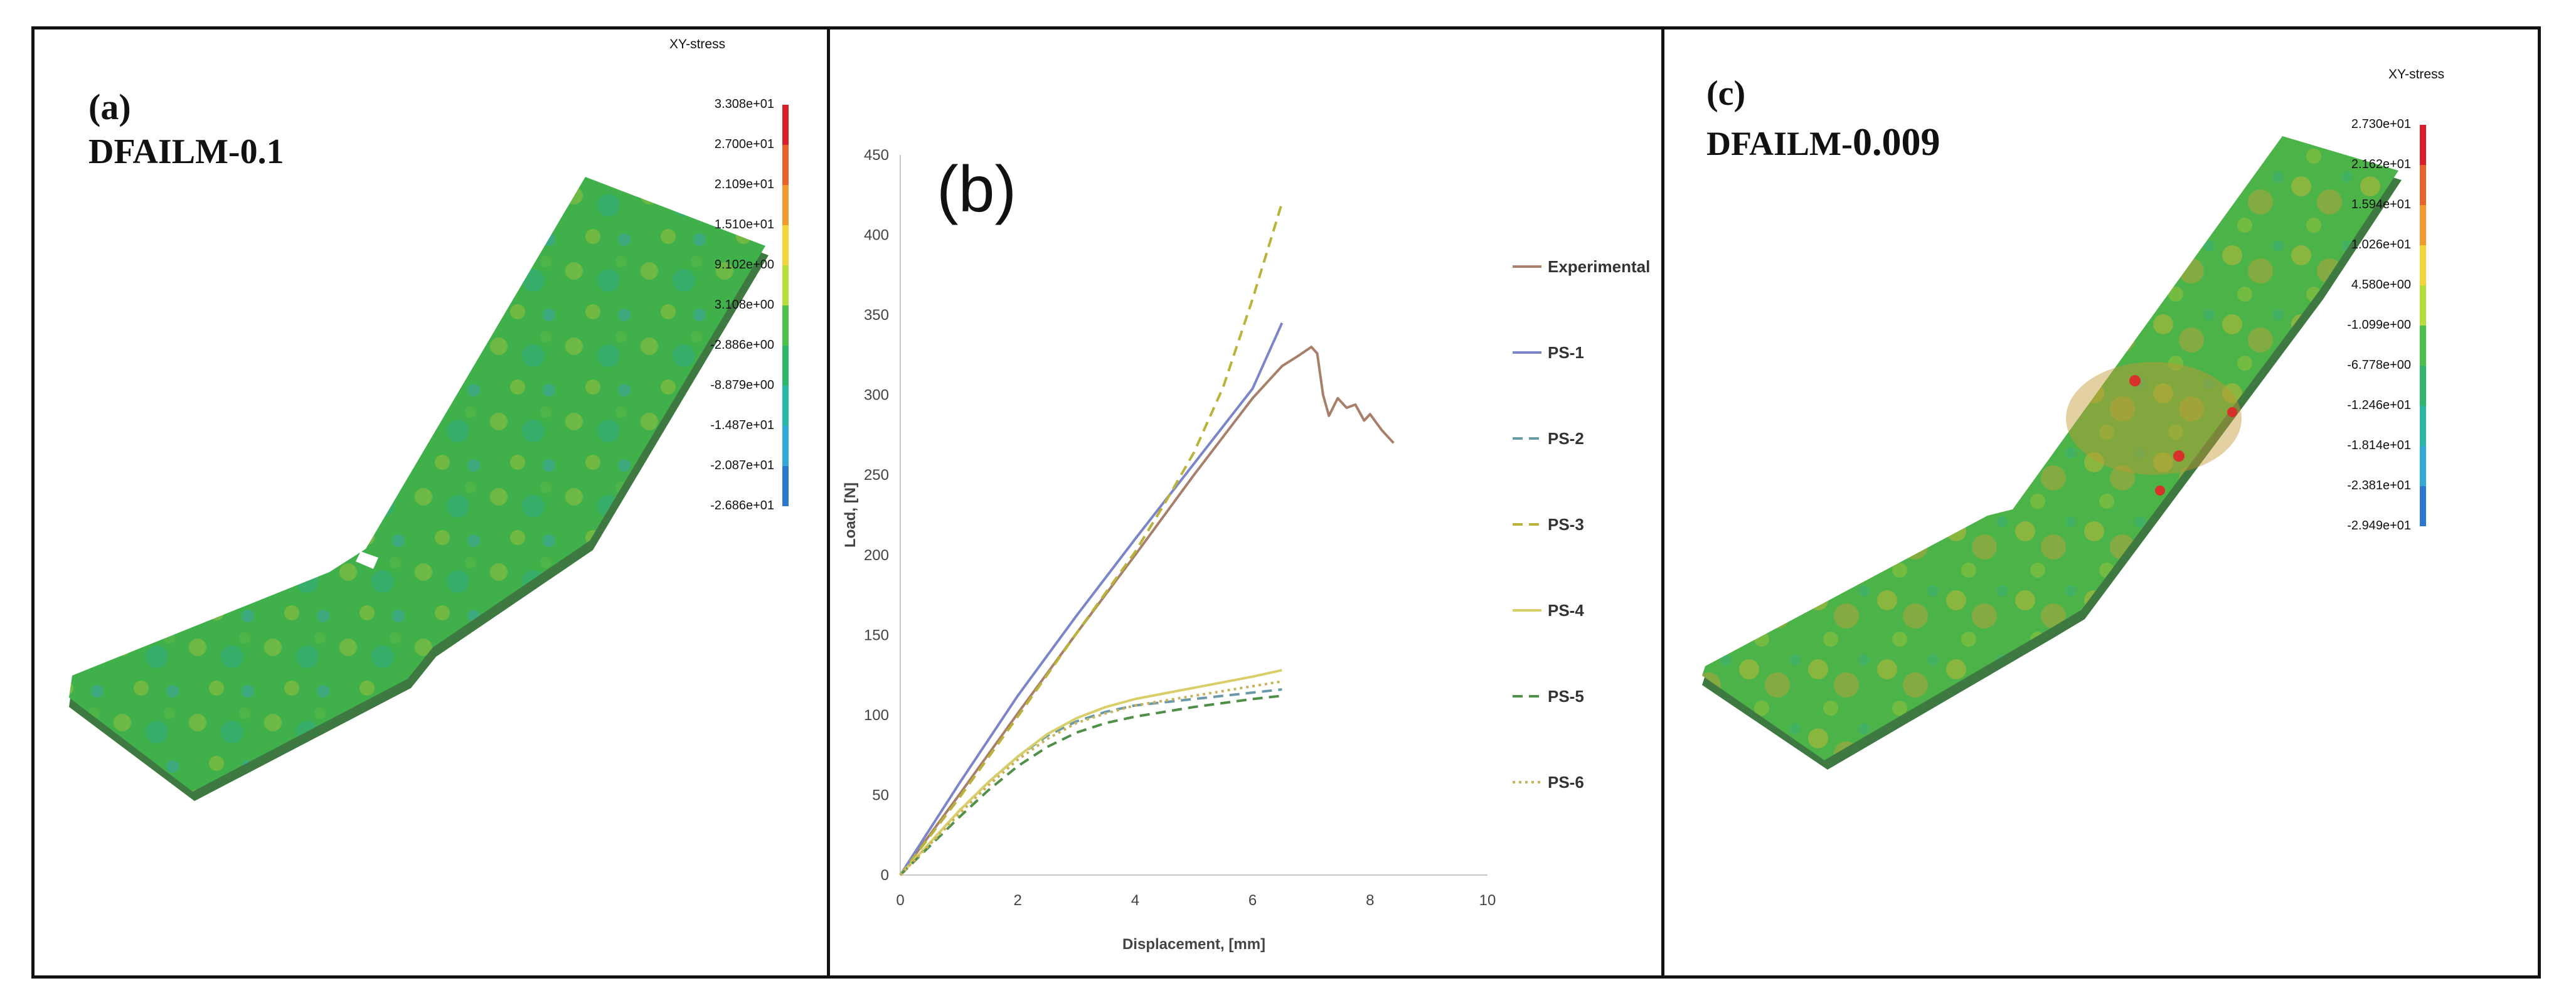 Image resolution: width=2576 pixels, height=1003 pixels. What do you see at coordinates (1896, 142) in the screenshot?
I see `panel-c-title-value: 0.009` at bounding box center [1896, 142].